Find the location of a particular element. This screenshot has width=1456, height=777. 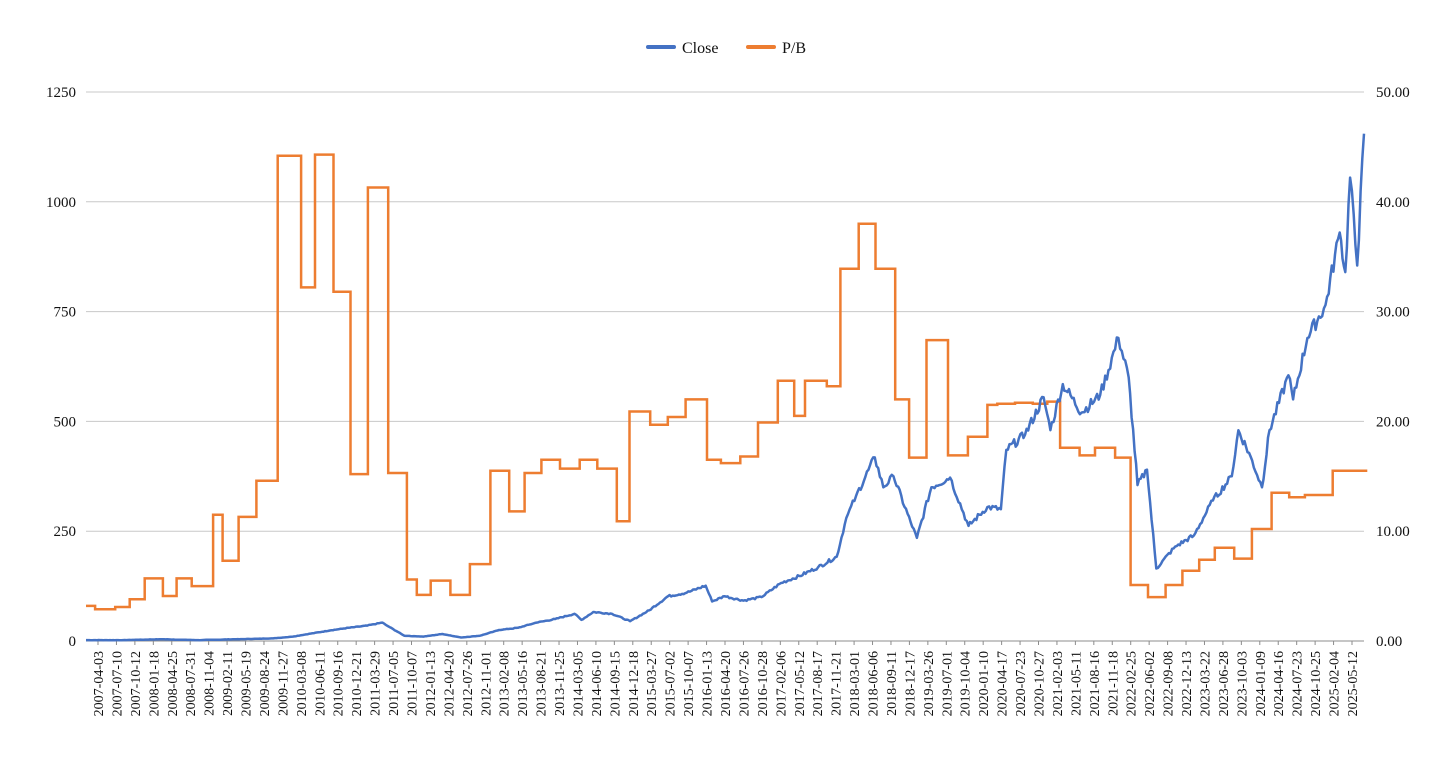

x-tick-label: 2023-06-28 is located at coordinates (1224, 683).